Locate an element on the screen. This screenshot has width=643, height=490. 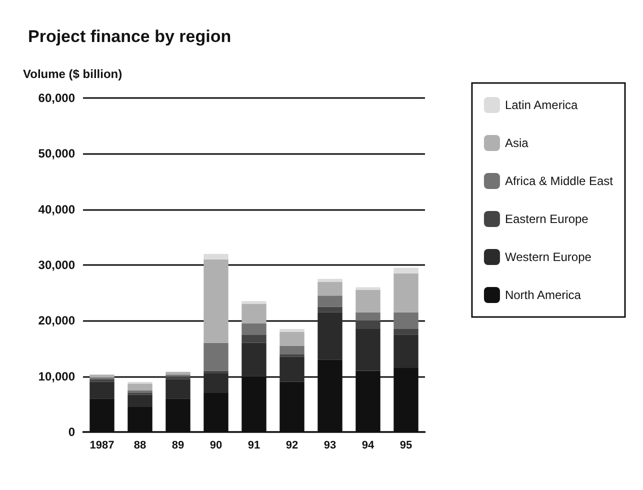
x-tick-label: 91 is located at coordinates (254, 446).